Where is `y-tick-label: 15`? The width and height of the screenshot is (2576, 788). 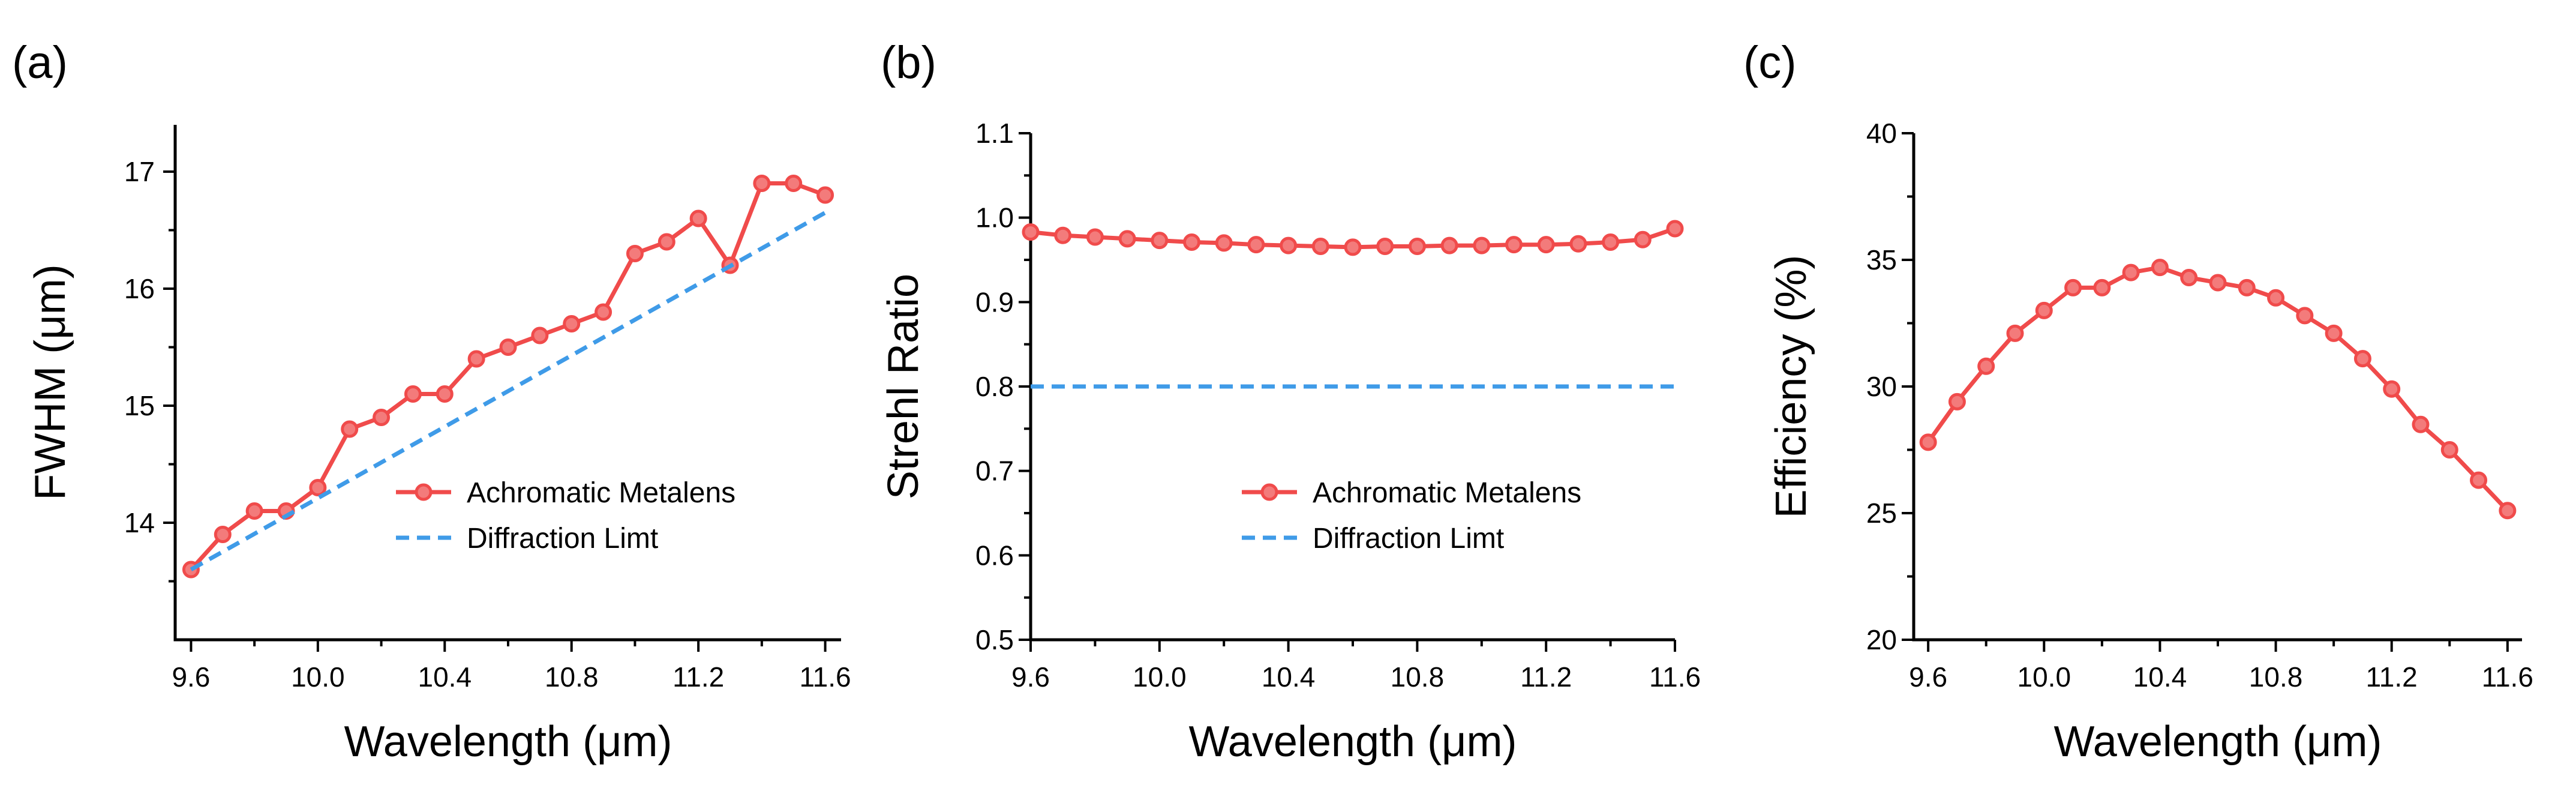 y-tick-label: 15 is located at coordinates (139, 405).